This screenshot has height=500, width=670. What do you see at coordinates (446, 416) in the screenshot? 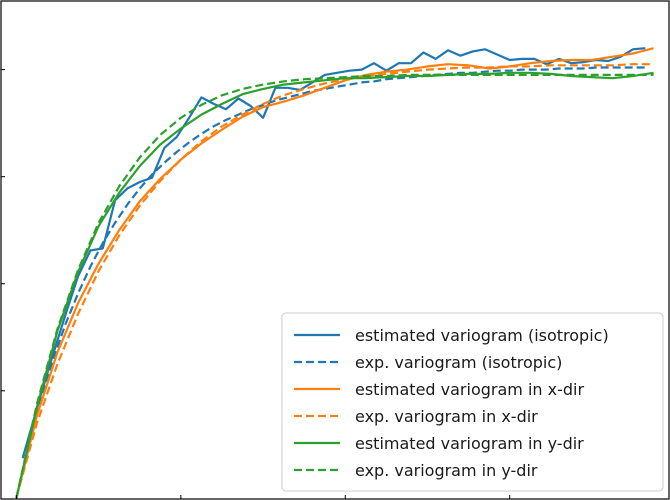
I see `legend-label-3: exp. variogram in x-dir` at bounding box center [446, 416].